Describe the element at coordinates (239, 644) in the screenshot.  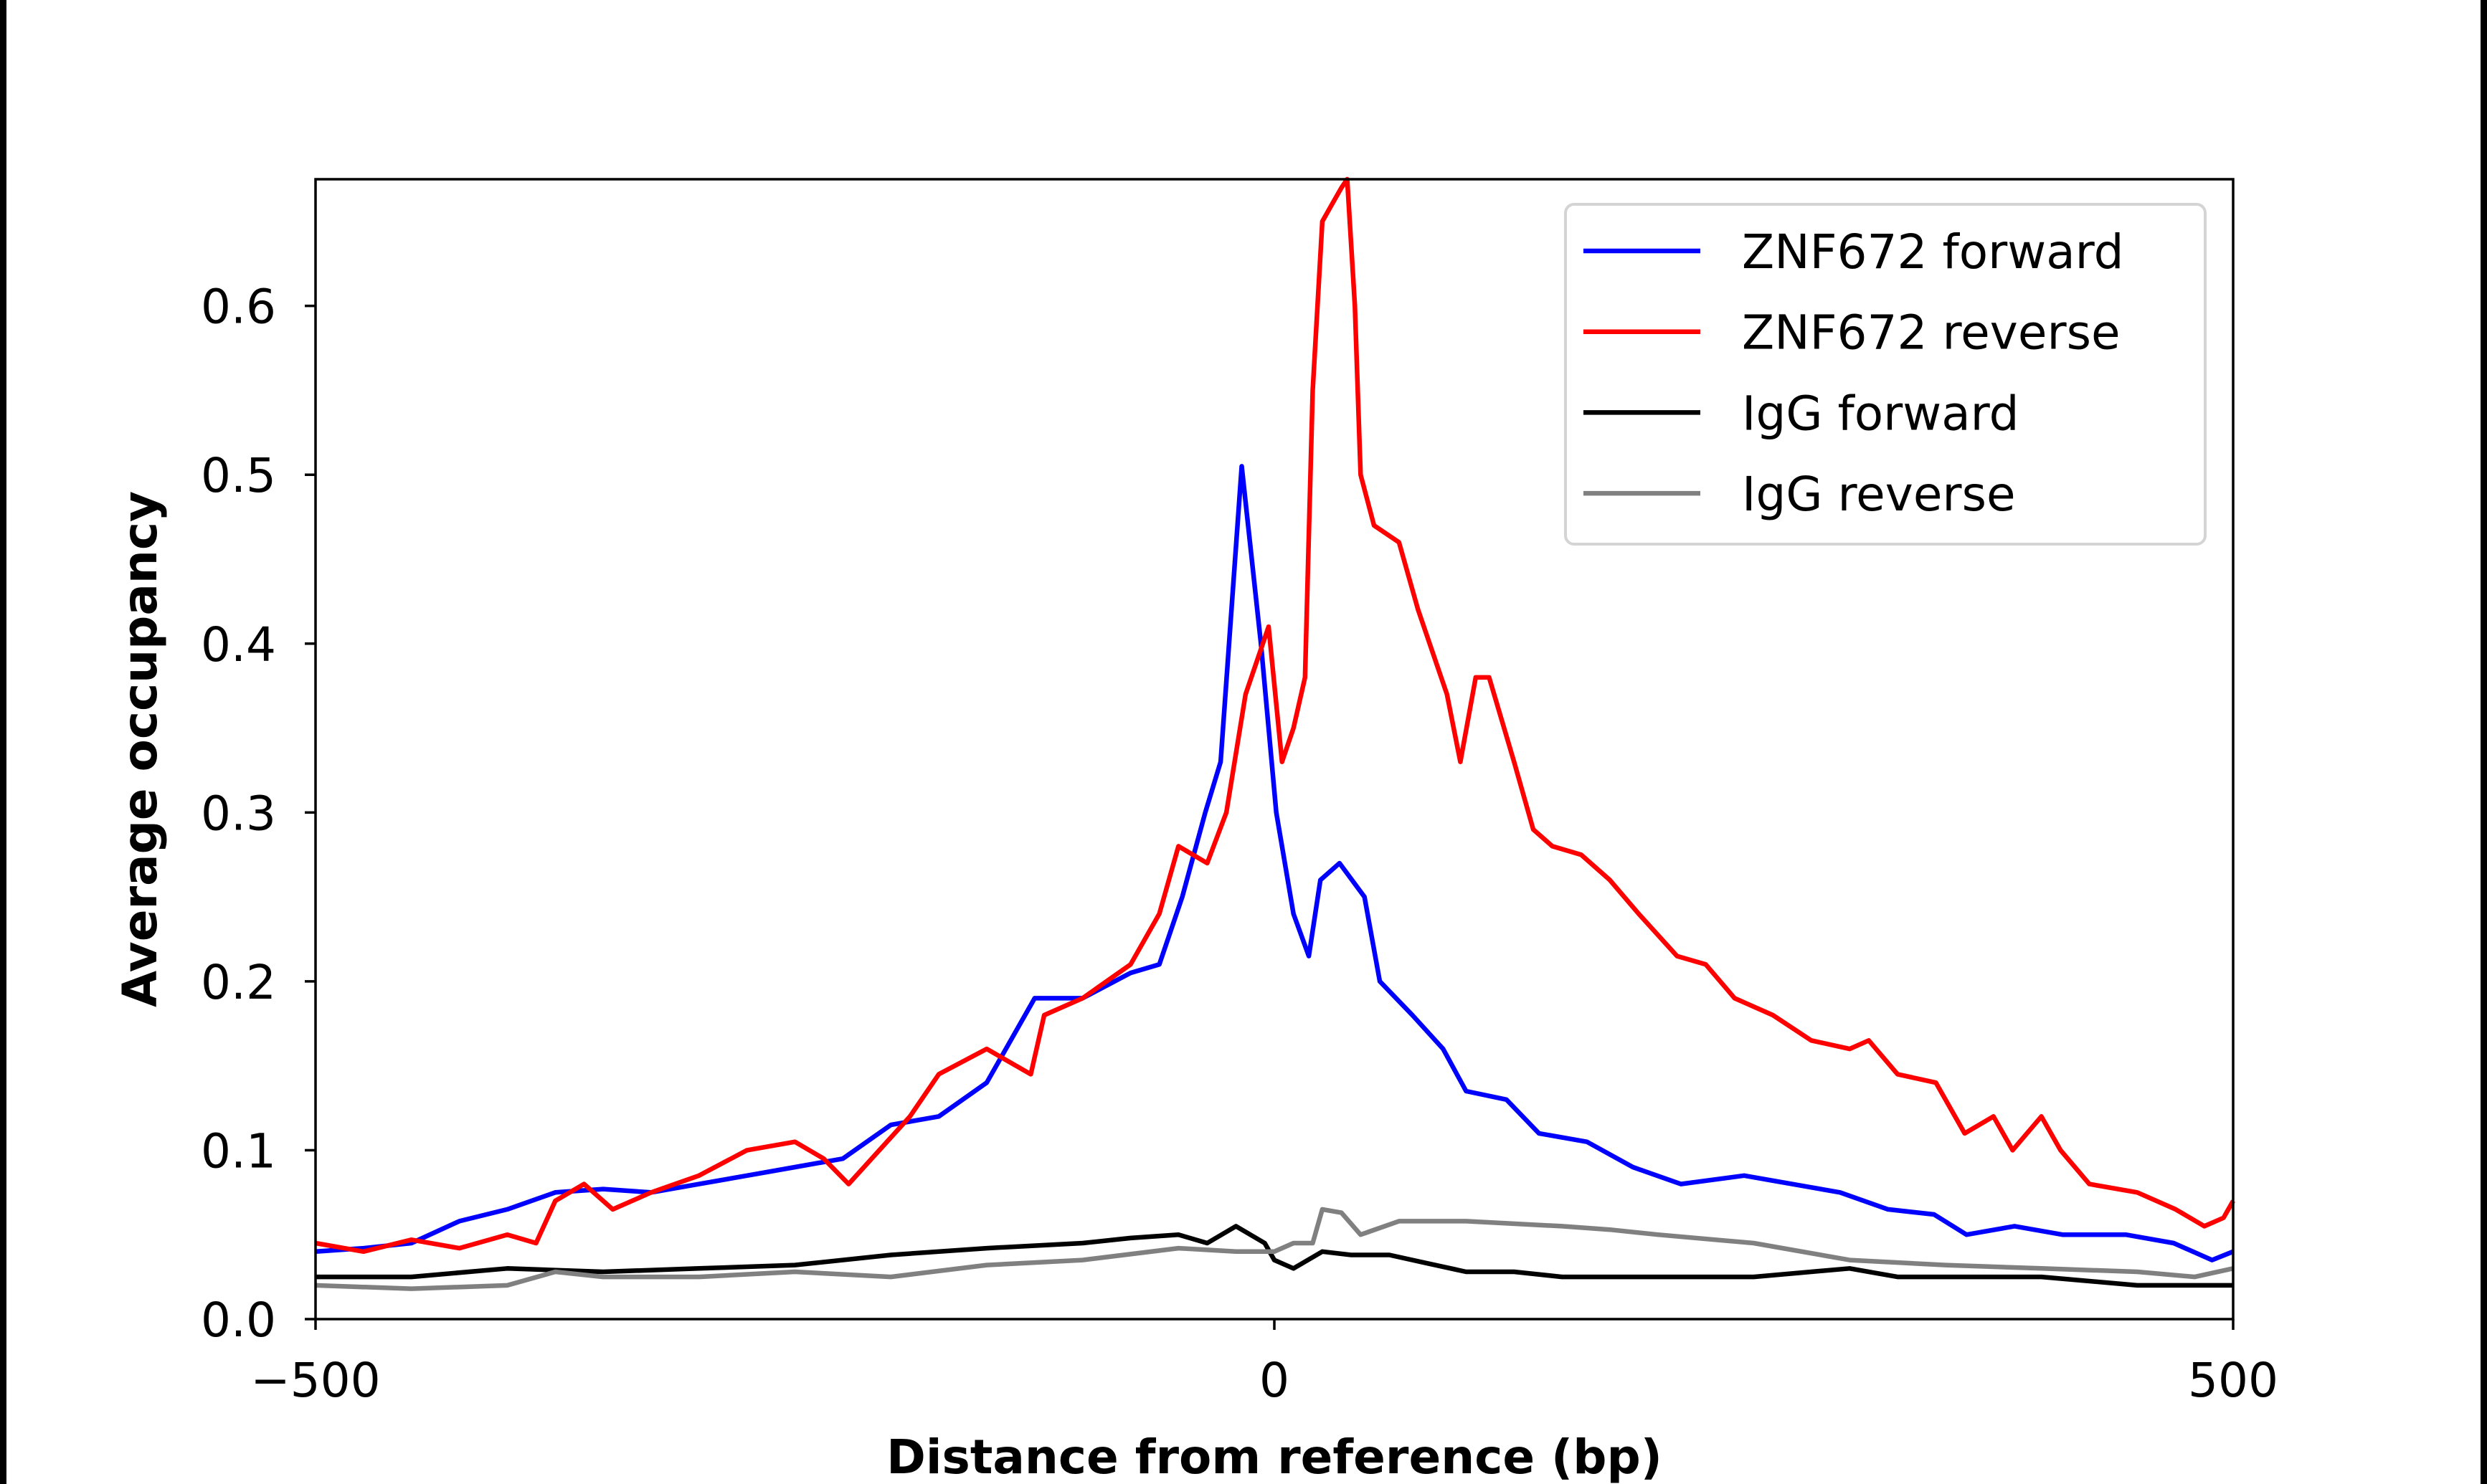
I see `y-tick-label: 0.4` at that location.